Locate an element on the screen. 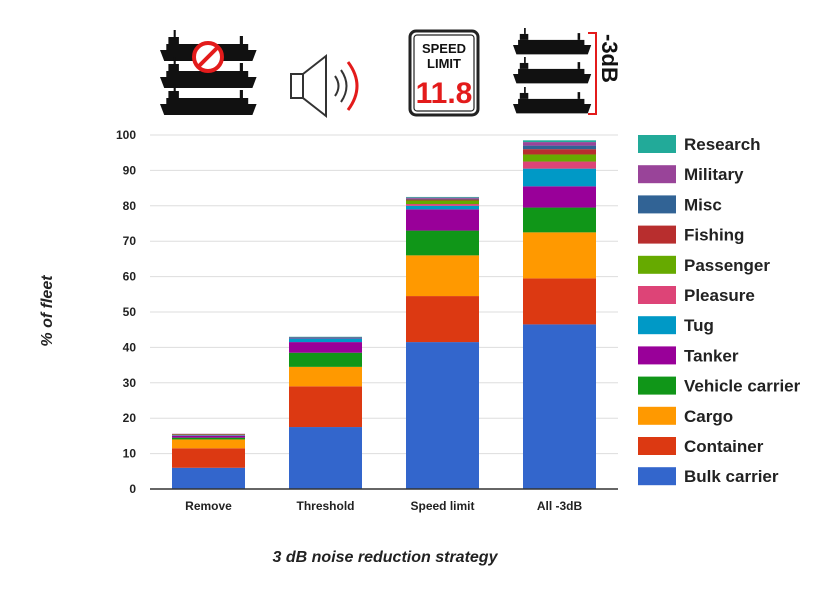  y-tick-label: 50 is located at coordinates (130, 312).